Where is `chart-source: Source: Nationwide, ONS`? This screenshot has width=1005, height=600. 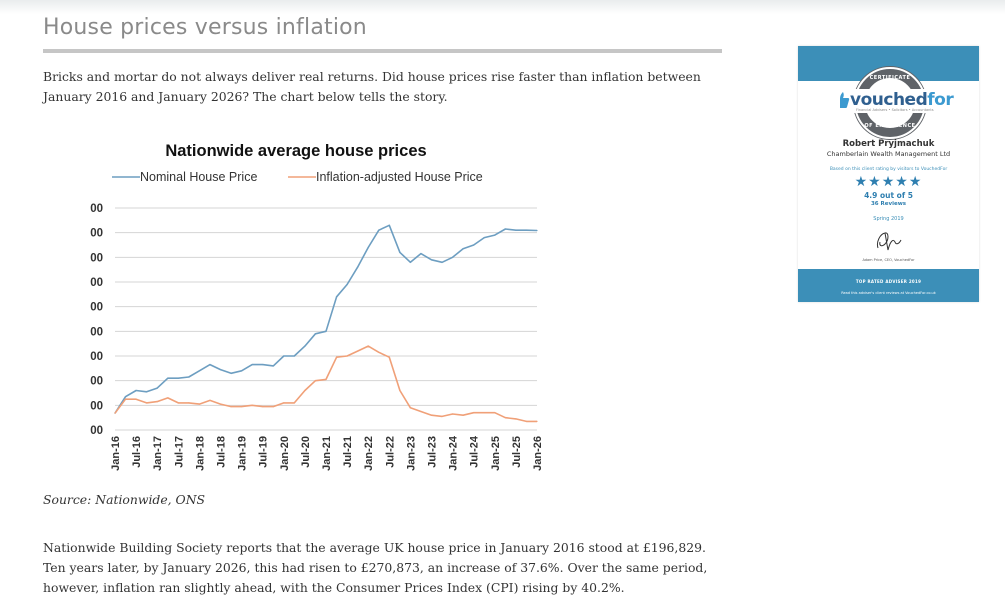 chart-source: Source: Nationwide, ONS is located at coordinates (124, 499).